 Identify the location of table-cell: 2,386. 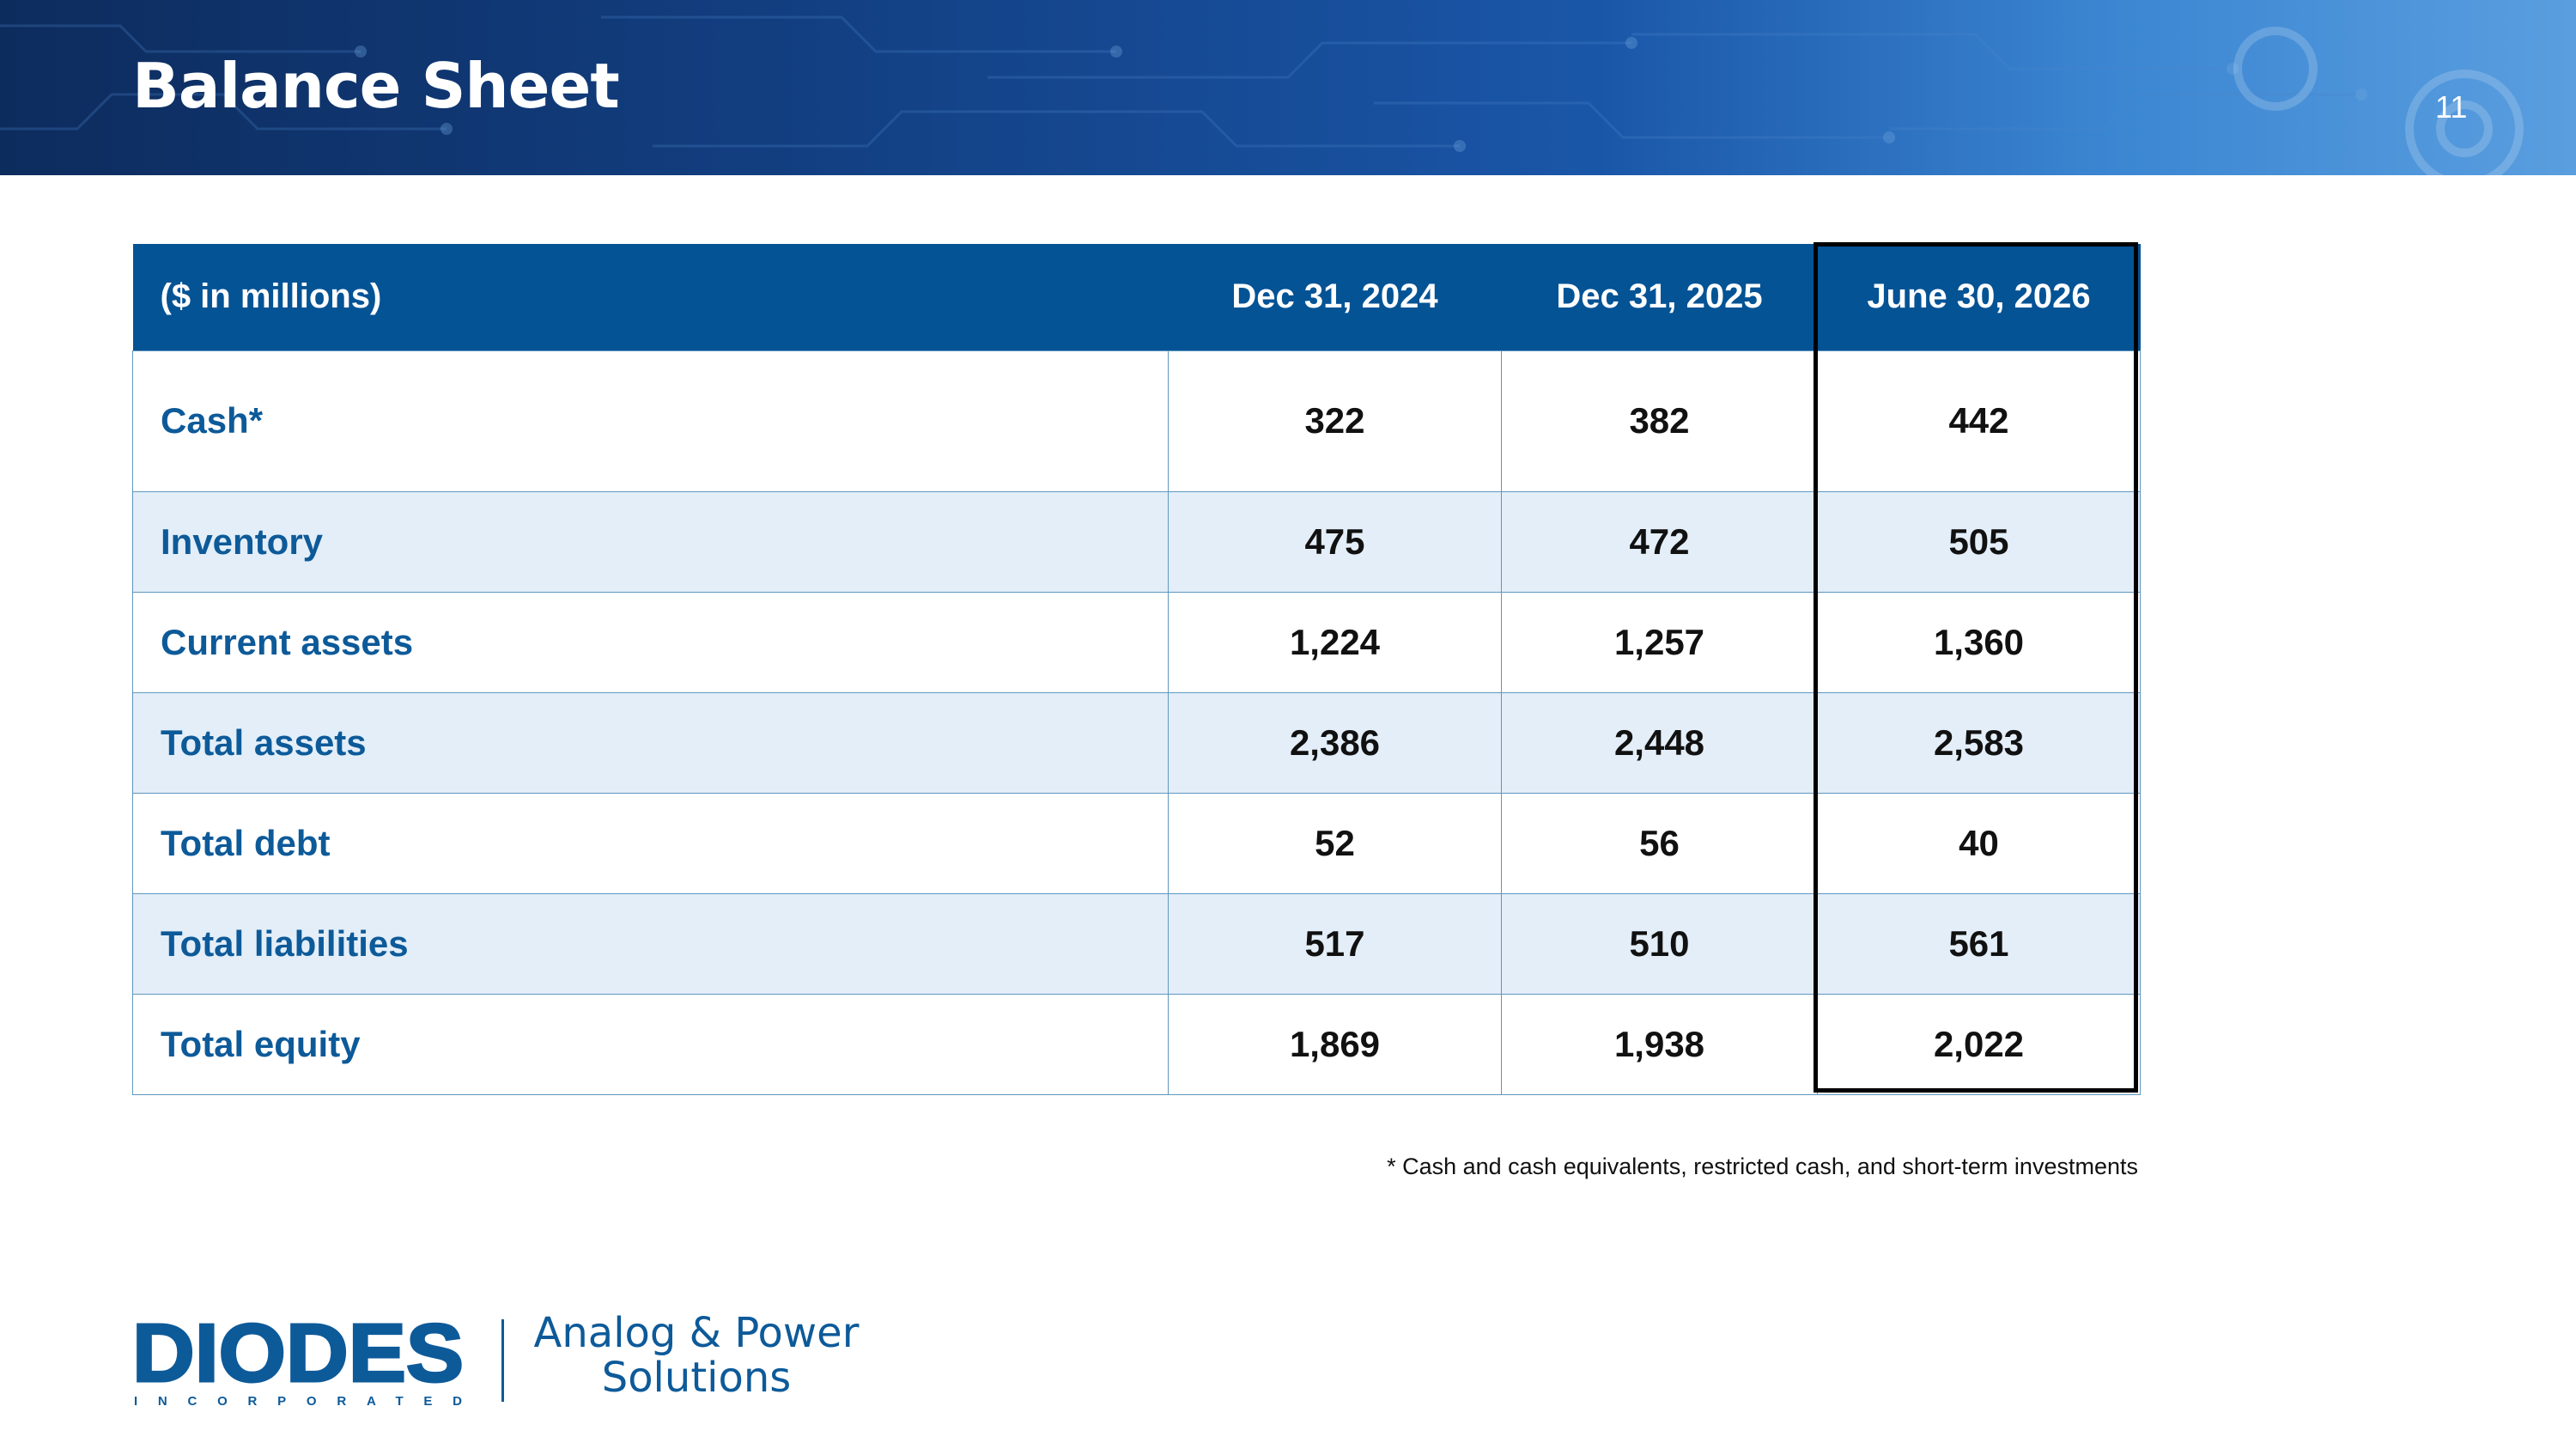
(1335, 742).